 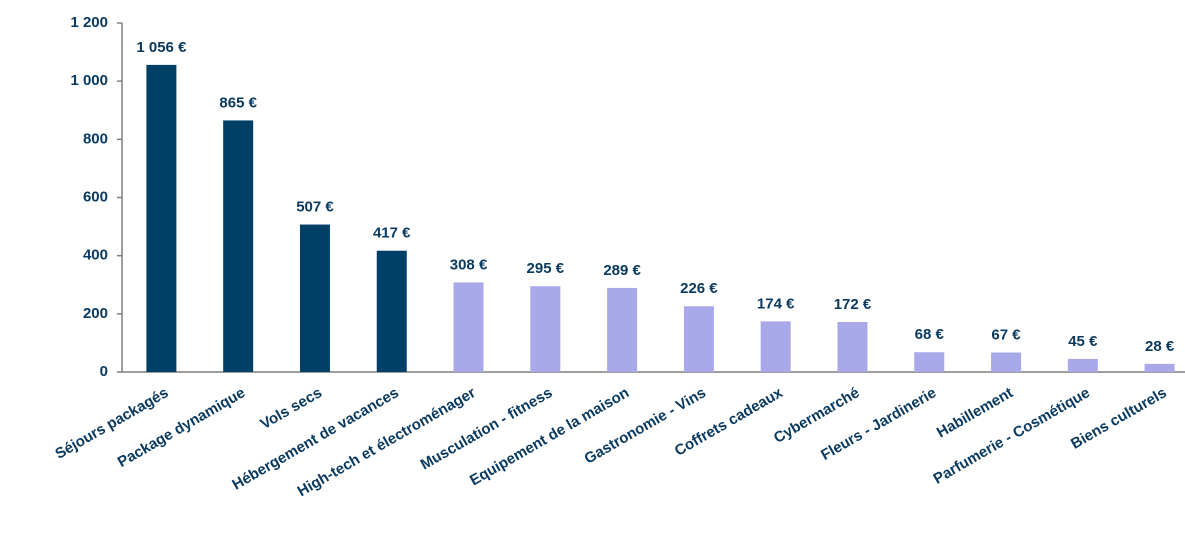 I want to click on value-label: 295 €, so click(x=546, y=268).